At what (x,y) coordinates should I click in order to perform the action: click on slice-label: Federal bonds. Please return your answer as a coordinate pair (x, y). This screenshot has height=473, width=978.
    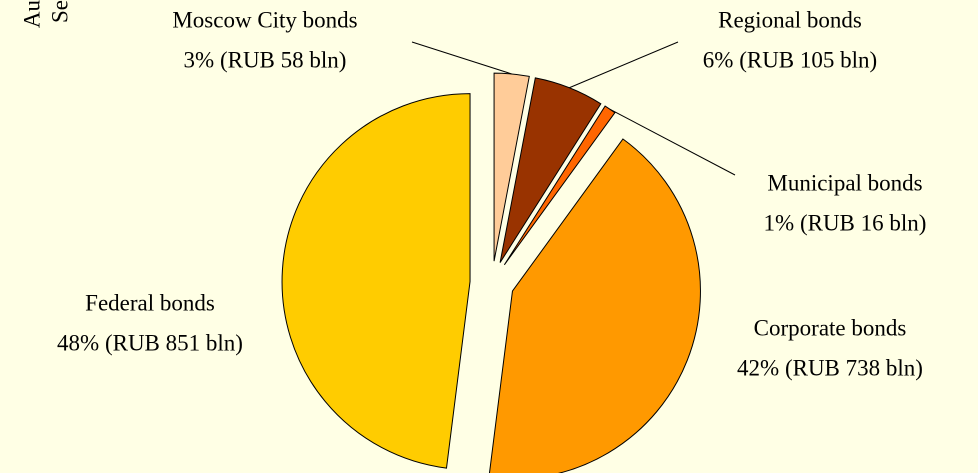
    Looking at the image, I should click on (150, 302).